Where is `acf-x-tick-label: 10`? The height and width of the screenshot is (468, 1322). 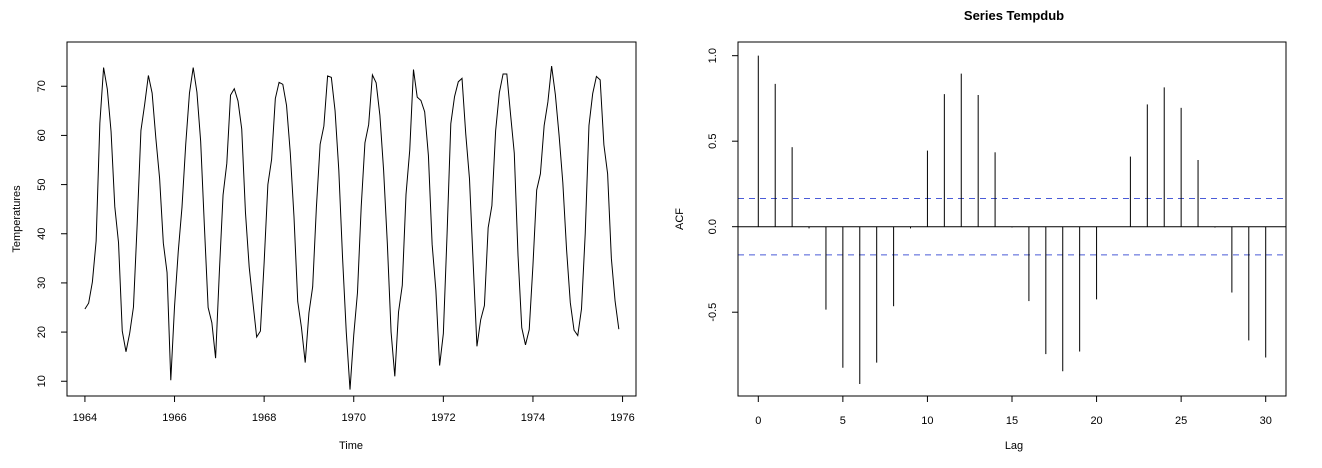 acf-x-tick-label: 10 is located at coordinates (927, 421).